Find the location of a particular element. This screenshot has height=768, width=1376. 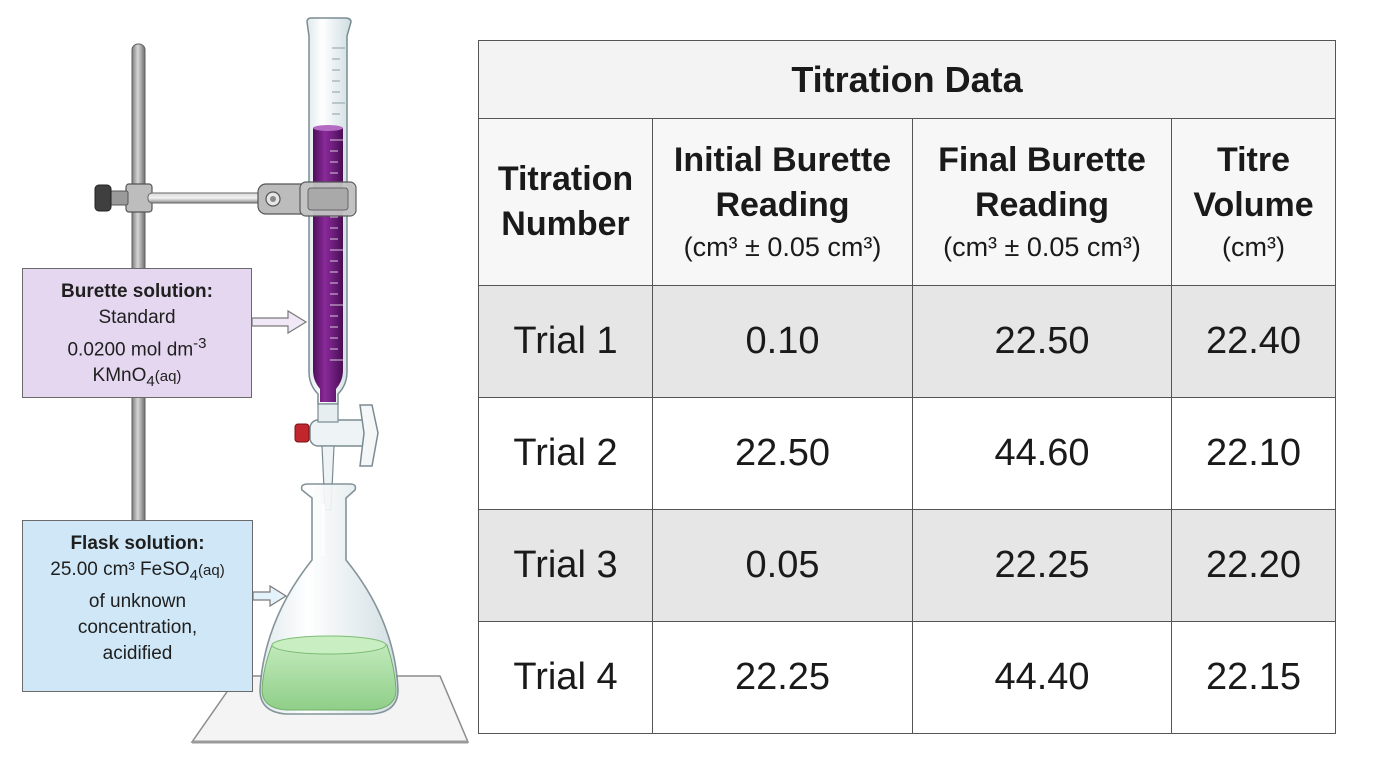

header-titre-volume: Titre Volume (cm³) is located at coordinates (1253, 202).